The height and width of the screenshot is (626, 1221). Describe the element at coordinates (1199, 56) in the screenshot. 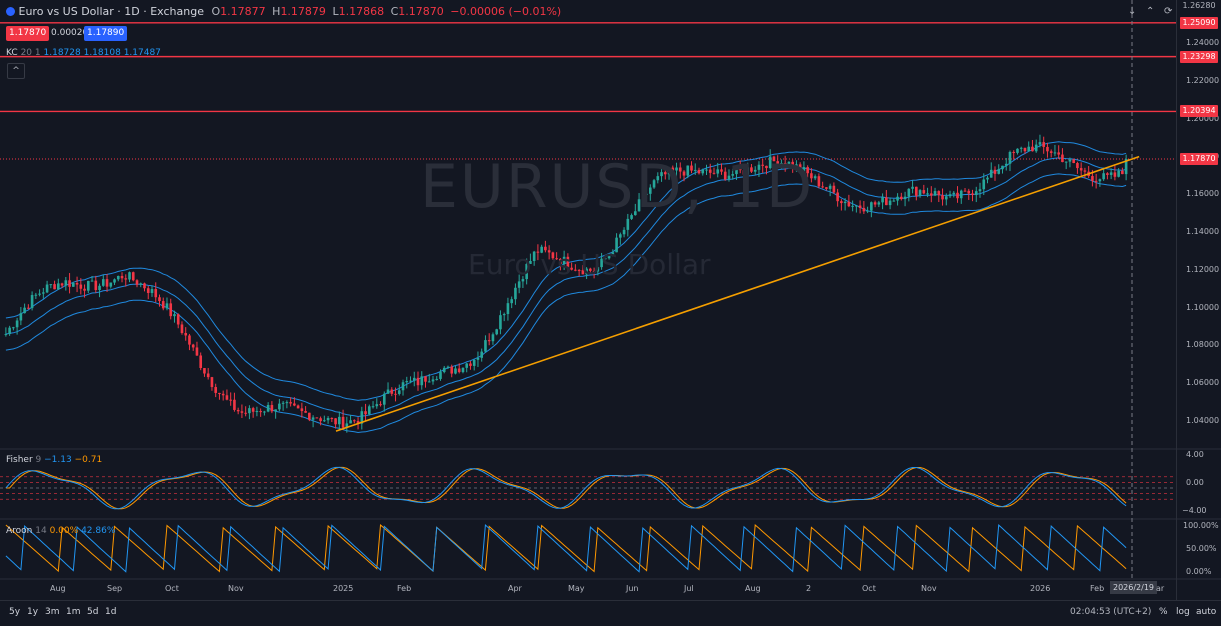

I see `level-price-label: 1.23298` at that location.